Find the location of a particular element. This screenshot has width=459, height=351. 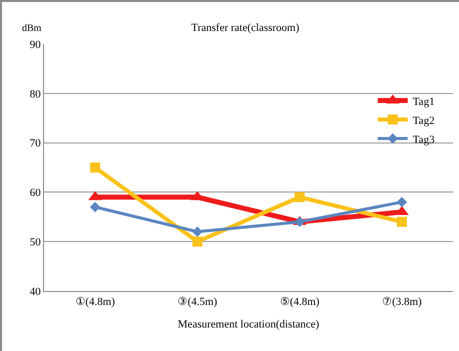

x-tick-label: ⑤(4.8m) is located at coordinates (300, 302).